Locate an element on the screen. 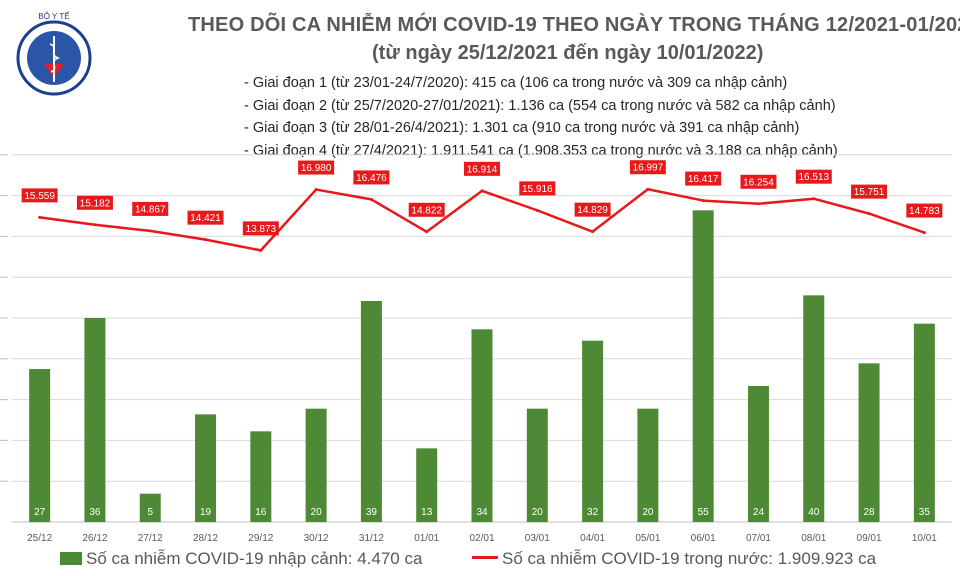 The height and width of the screenshot is (576, 960). line-value-label: 15.916 is located at coordinates (537, 189).